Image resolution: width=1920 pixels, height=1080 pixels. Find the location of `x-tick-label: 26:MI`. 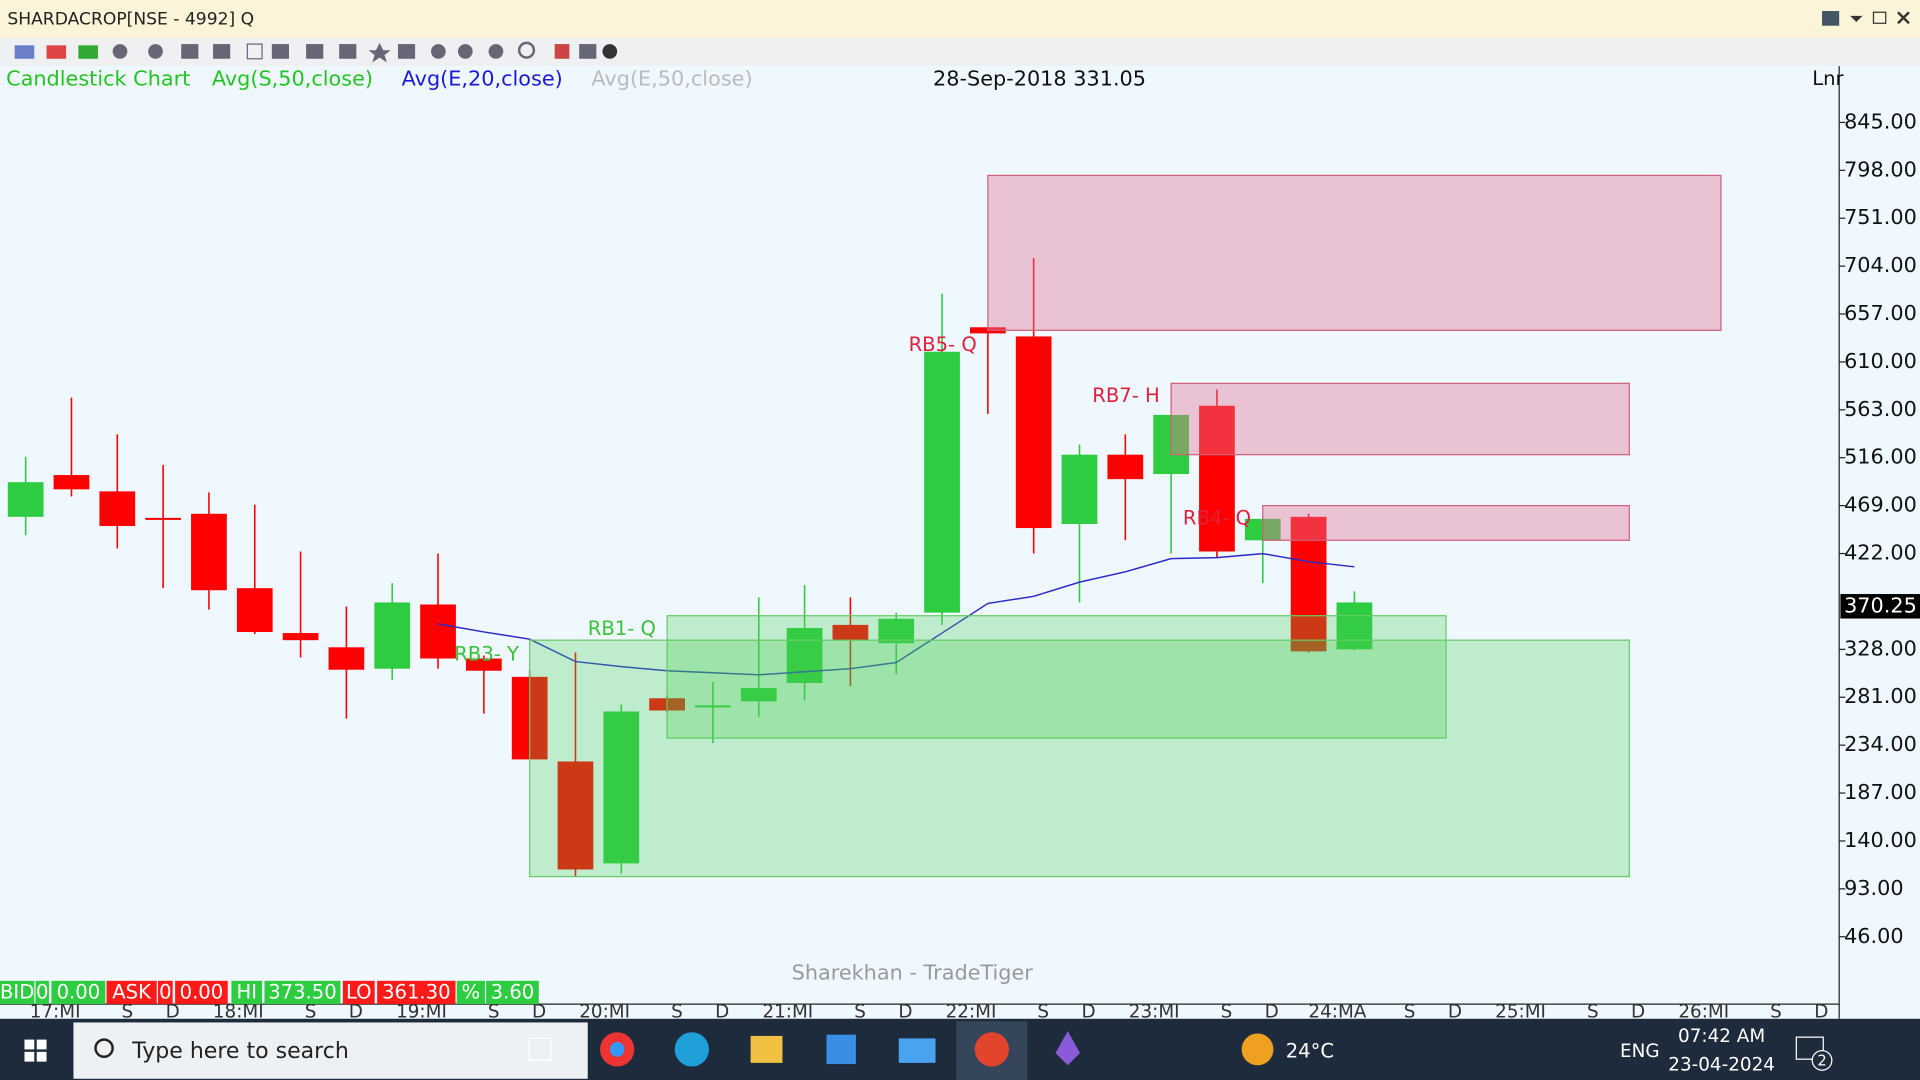

x-tick-label: 26:MI is located at coordinates (1703, 1012).